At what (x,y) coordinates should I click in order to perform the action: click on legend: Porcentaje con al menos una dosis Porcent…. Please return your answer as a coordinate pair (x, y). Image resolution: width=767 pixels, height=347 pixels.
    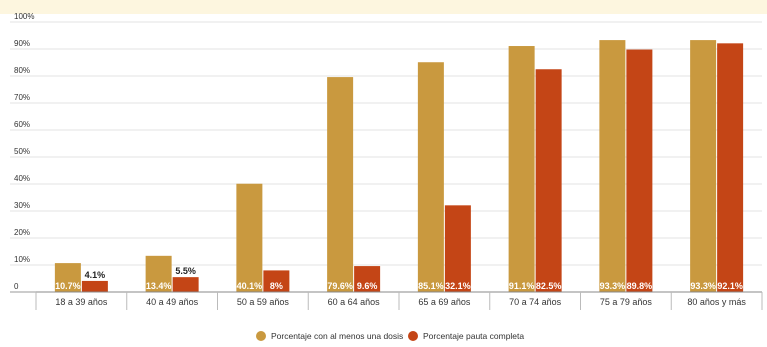
    Looking at the image, I should click on (390, 336).